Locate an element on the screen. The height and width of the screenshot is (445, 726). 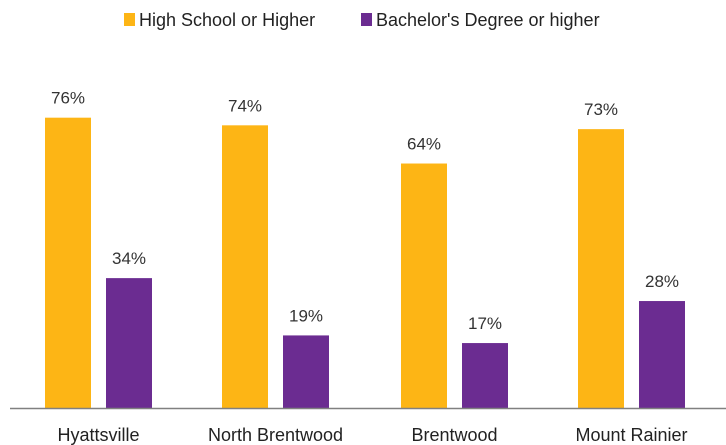
data-label-bachelors-1: 19% is located at coordinates (306, 315).